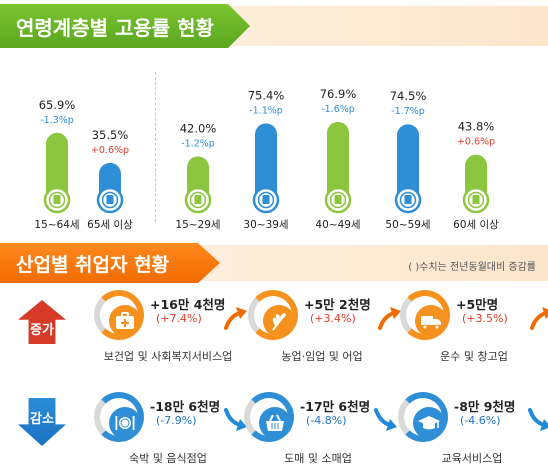  Describe the element at coordinates (174, 432) in the screenshot. I see `industry-card-decrease-1: -18만 6천명 (-7.9%) 숙박 및 음식점업` at that location.